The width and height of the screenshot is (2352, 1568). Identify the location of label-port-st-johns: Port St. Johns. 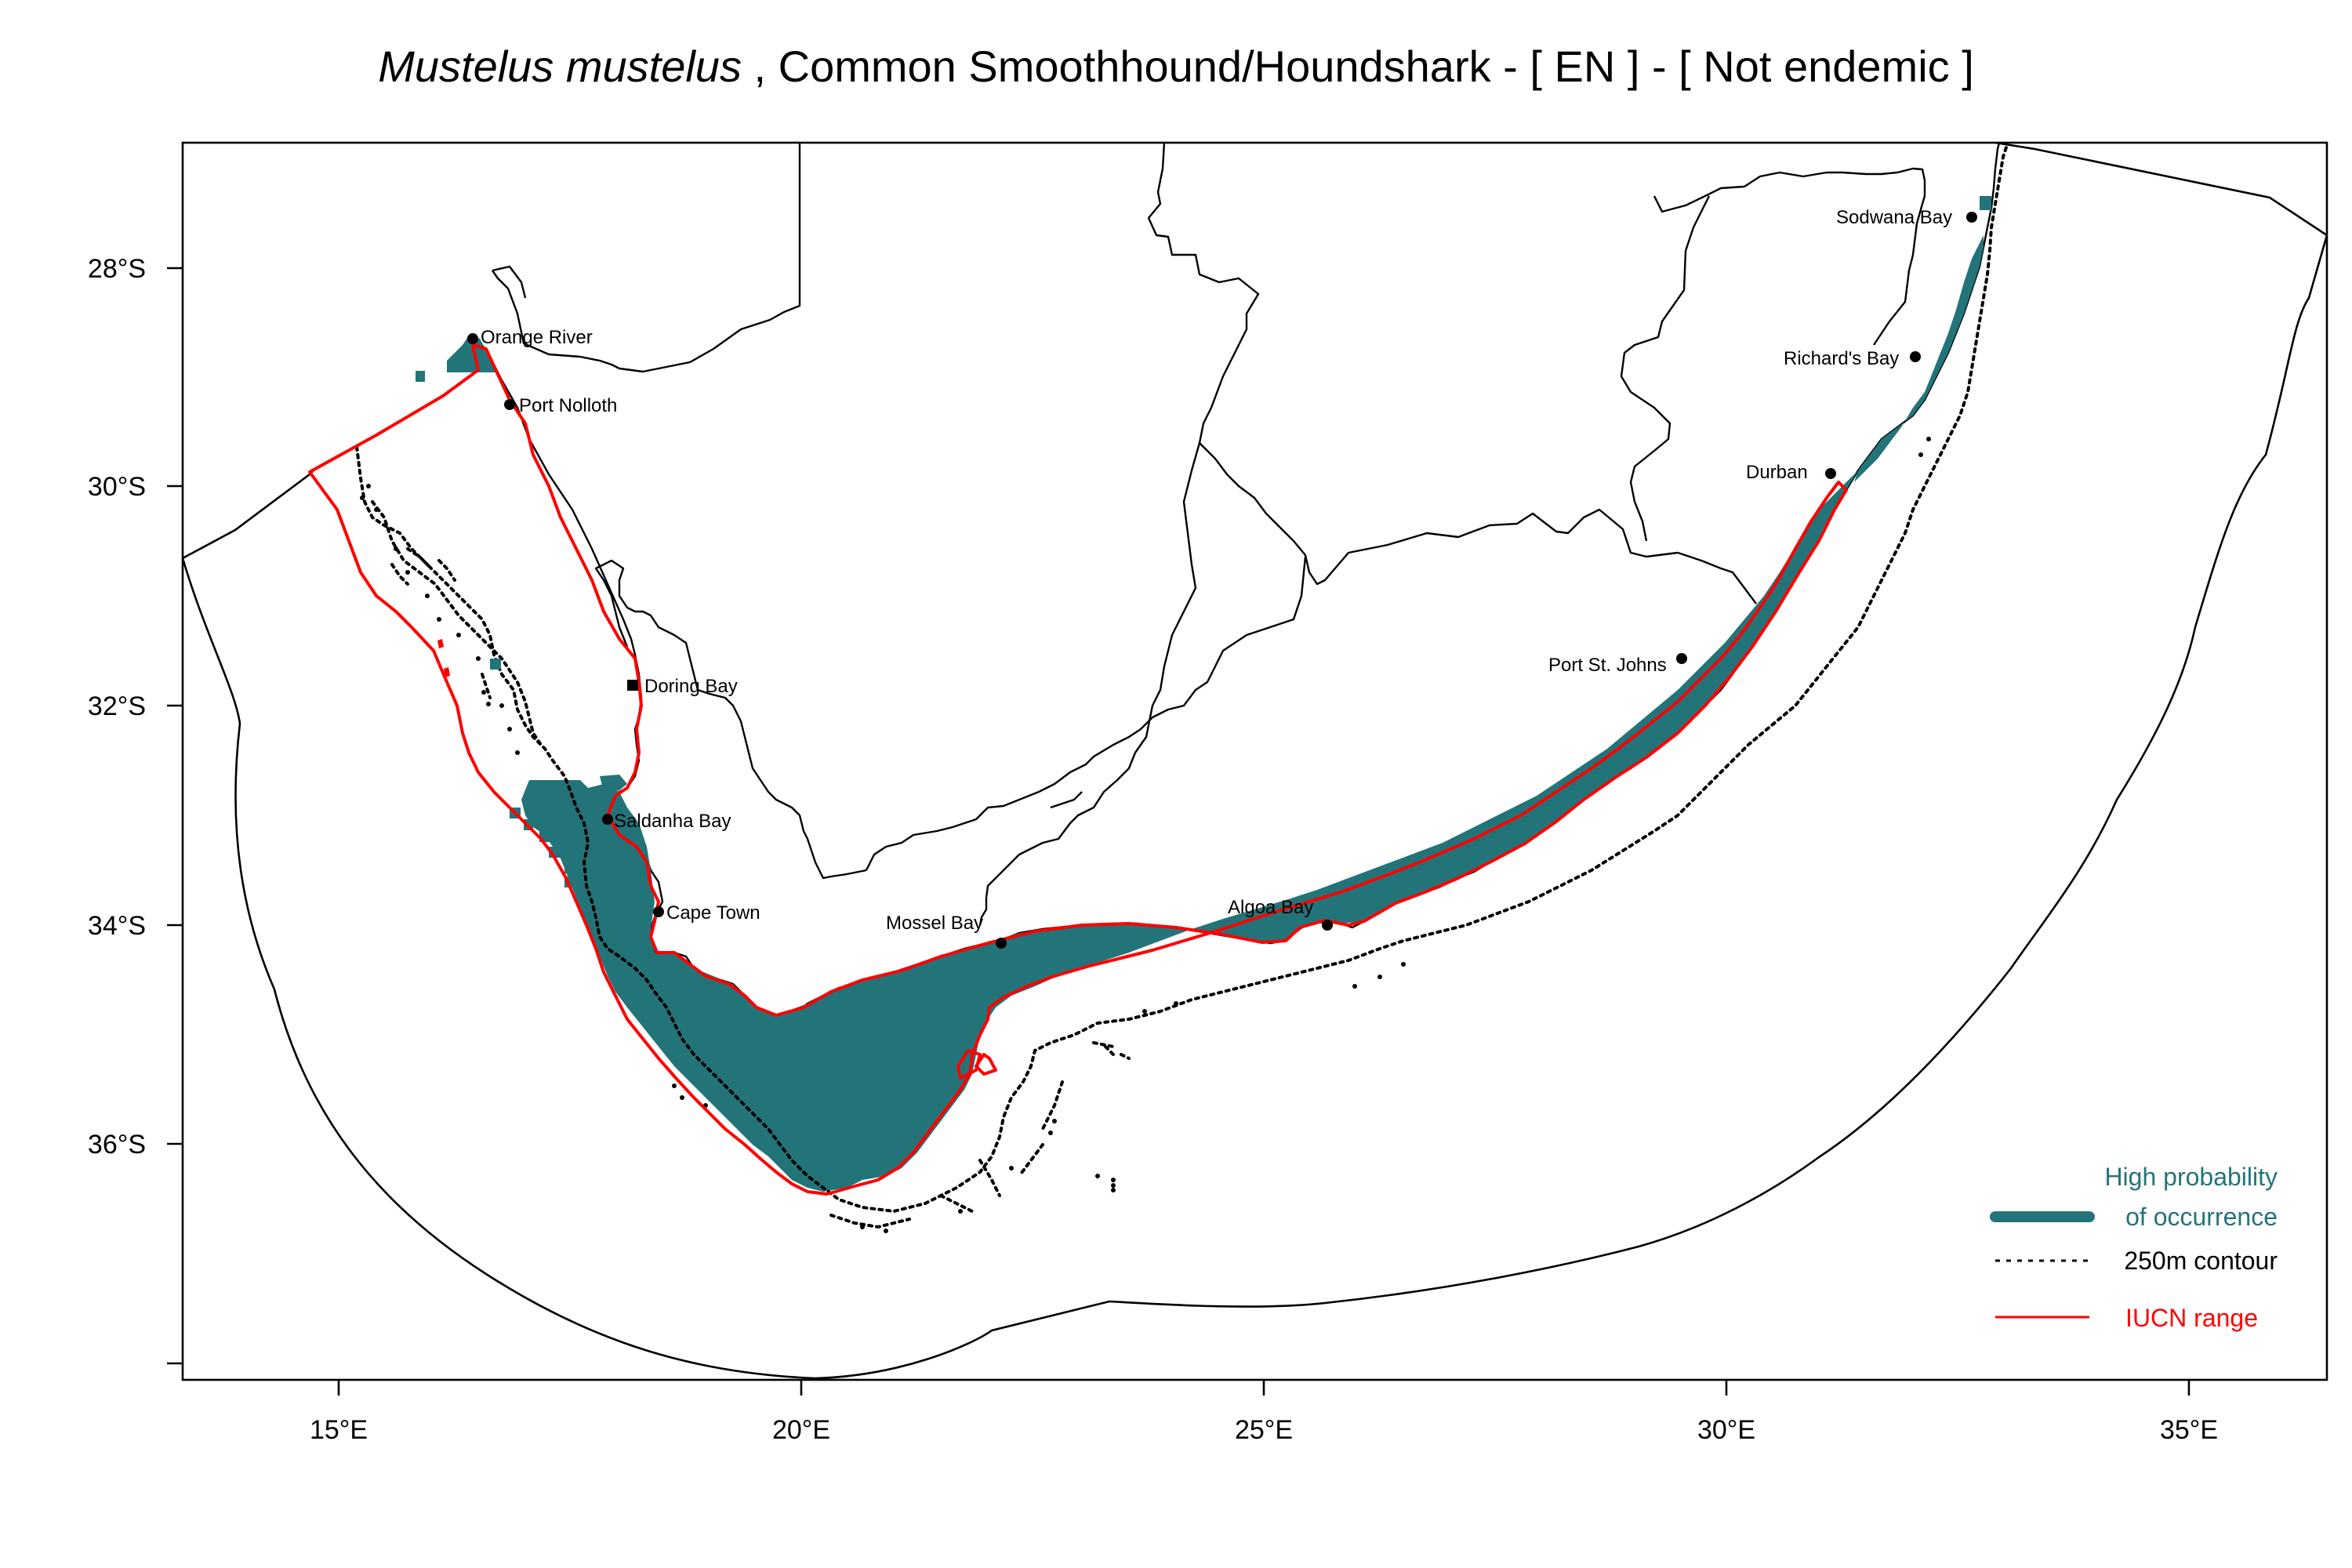
(1608, 665).